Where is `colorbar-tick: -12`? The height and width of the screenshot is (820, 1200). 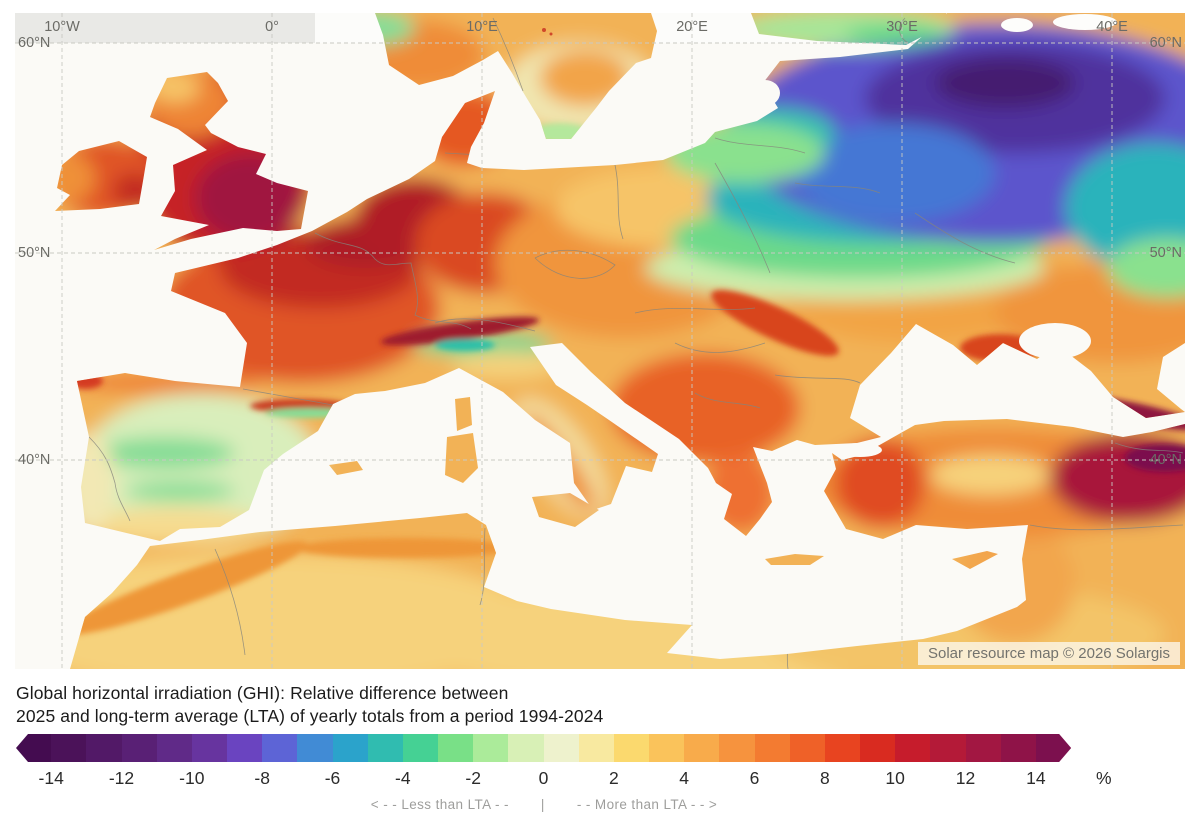 colorbar-tick: -12 is located at coordinates (121, 778).